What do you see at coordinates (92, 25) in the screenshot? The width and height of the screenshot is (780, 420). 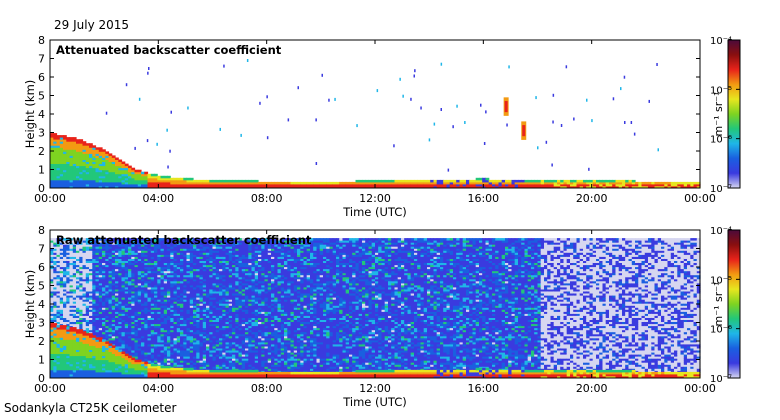 I see `figure-date: 29 July 2015` at bounding box center [92, 25].